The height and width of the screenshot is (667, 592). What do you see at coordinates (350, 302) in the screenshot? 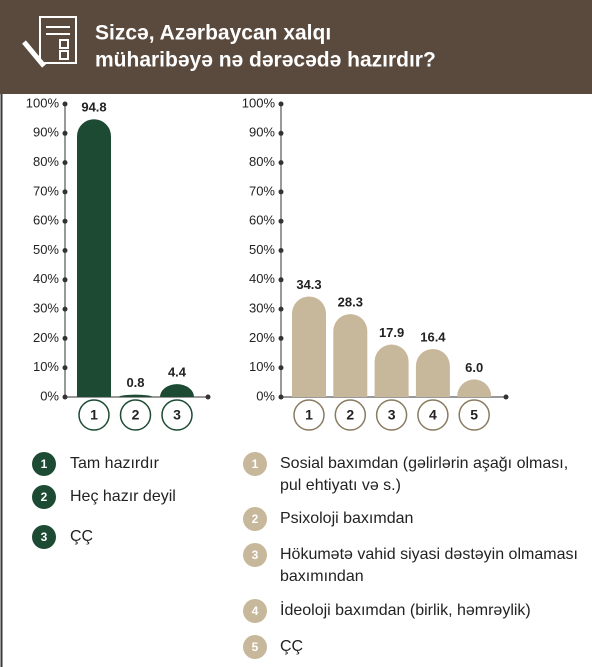
I see `value-label: 28.3` at bounding box center [350, 302].